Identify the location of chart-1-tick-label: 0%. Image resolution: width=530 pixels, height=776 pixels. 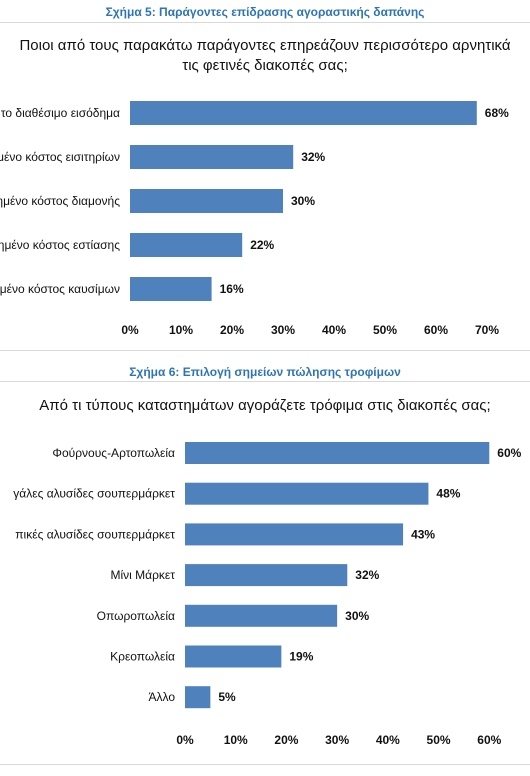
(130, 330).